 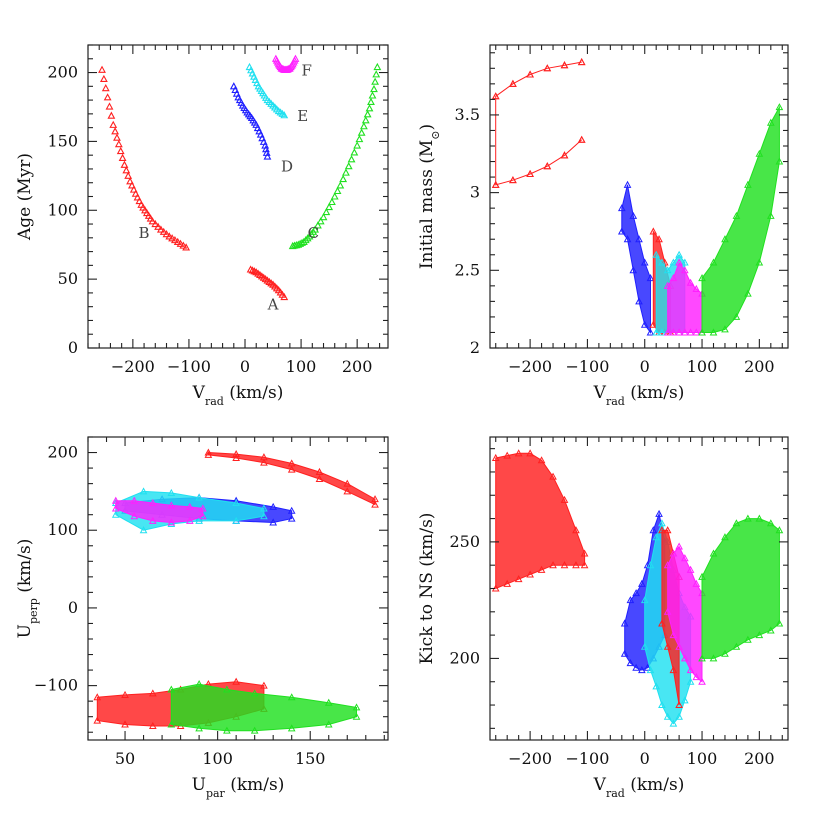 What do you see at coordinates (427, 589) in the screenshot?
I see `y-axis-label: Kick to NS (km/s)` at bounding box center [427, 589].